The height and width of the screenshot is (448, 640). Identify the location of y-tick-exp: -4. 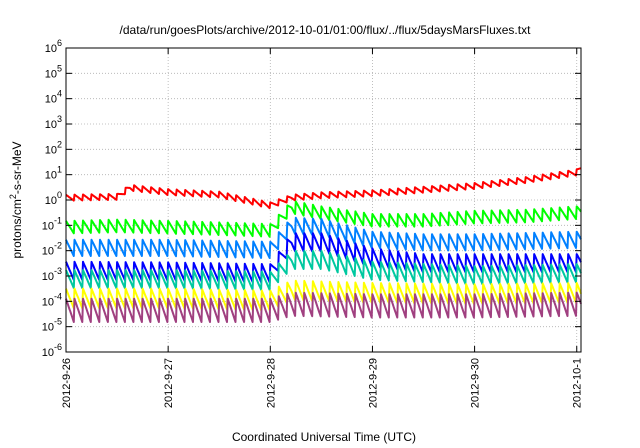
(58, 296).